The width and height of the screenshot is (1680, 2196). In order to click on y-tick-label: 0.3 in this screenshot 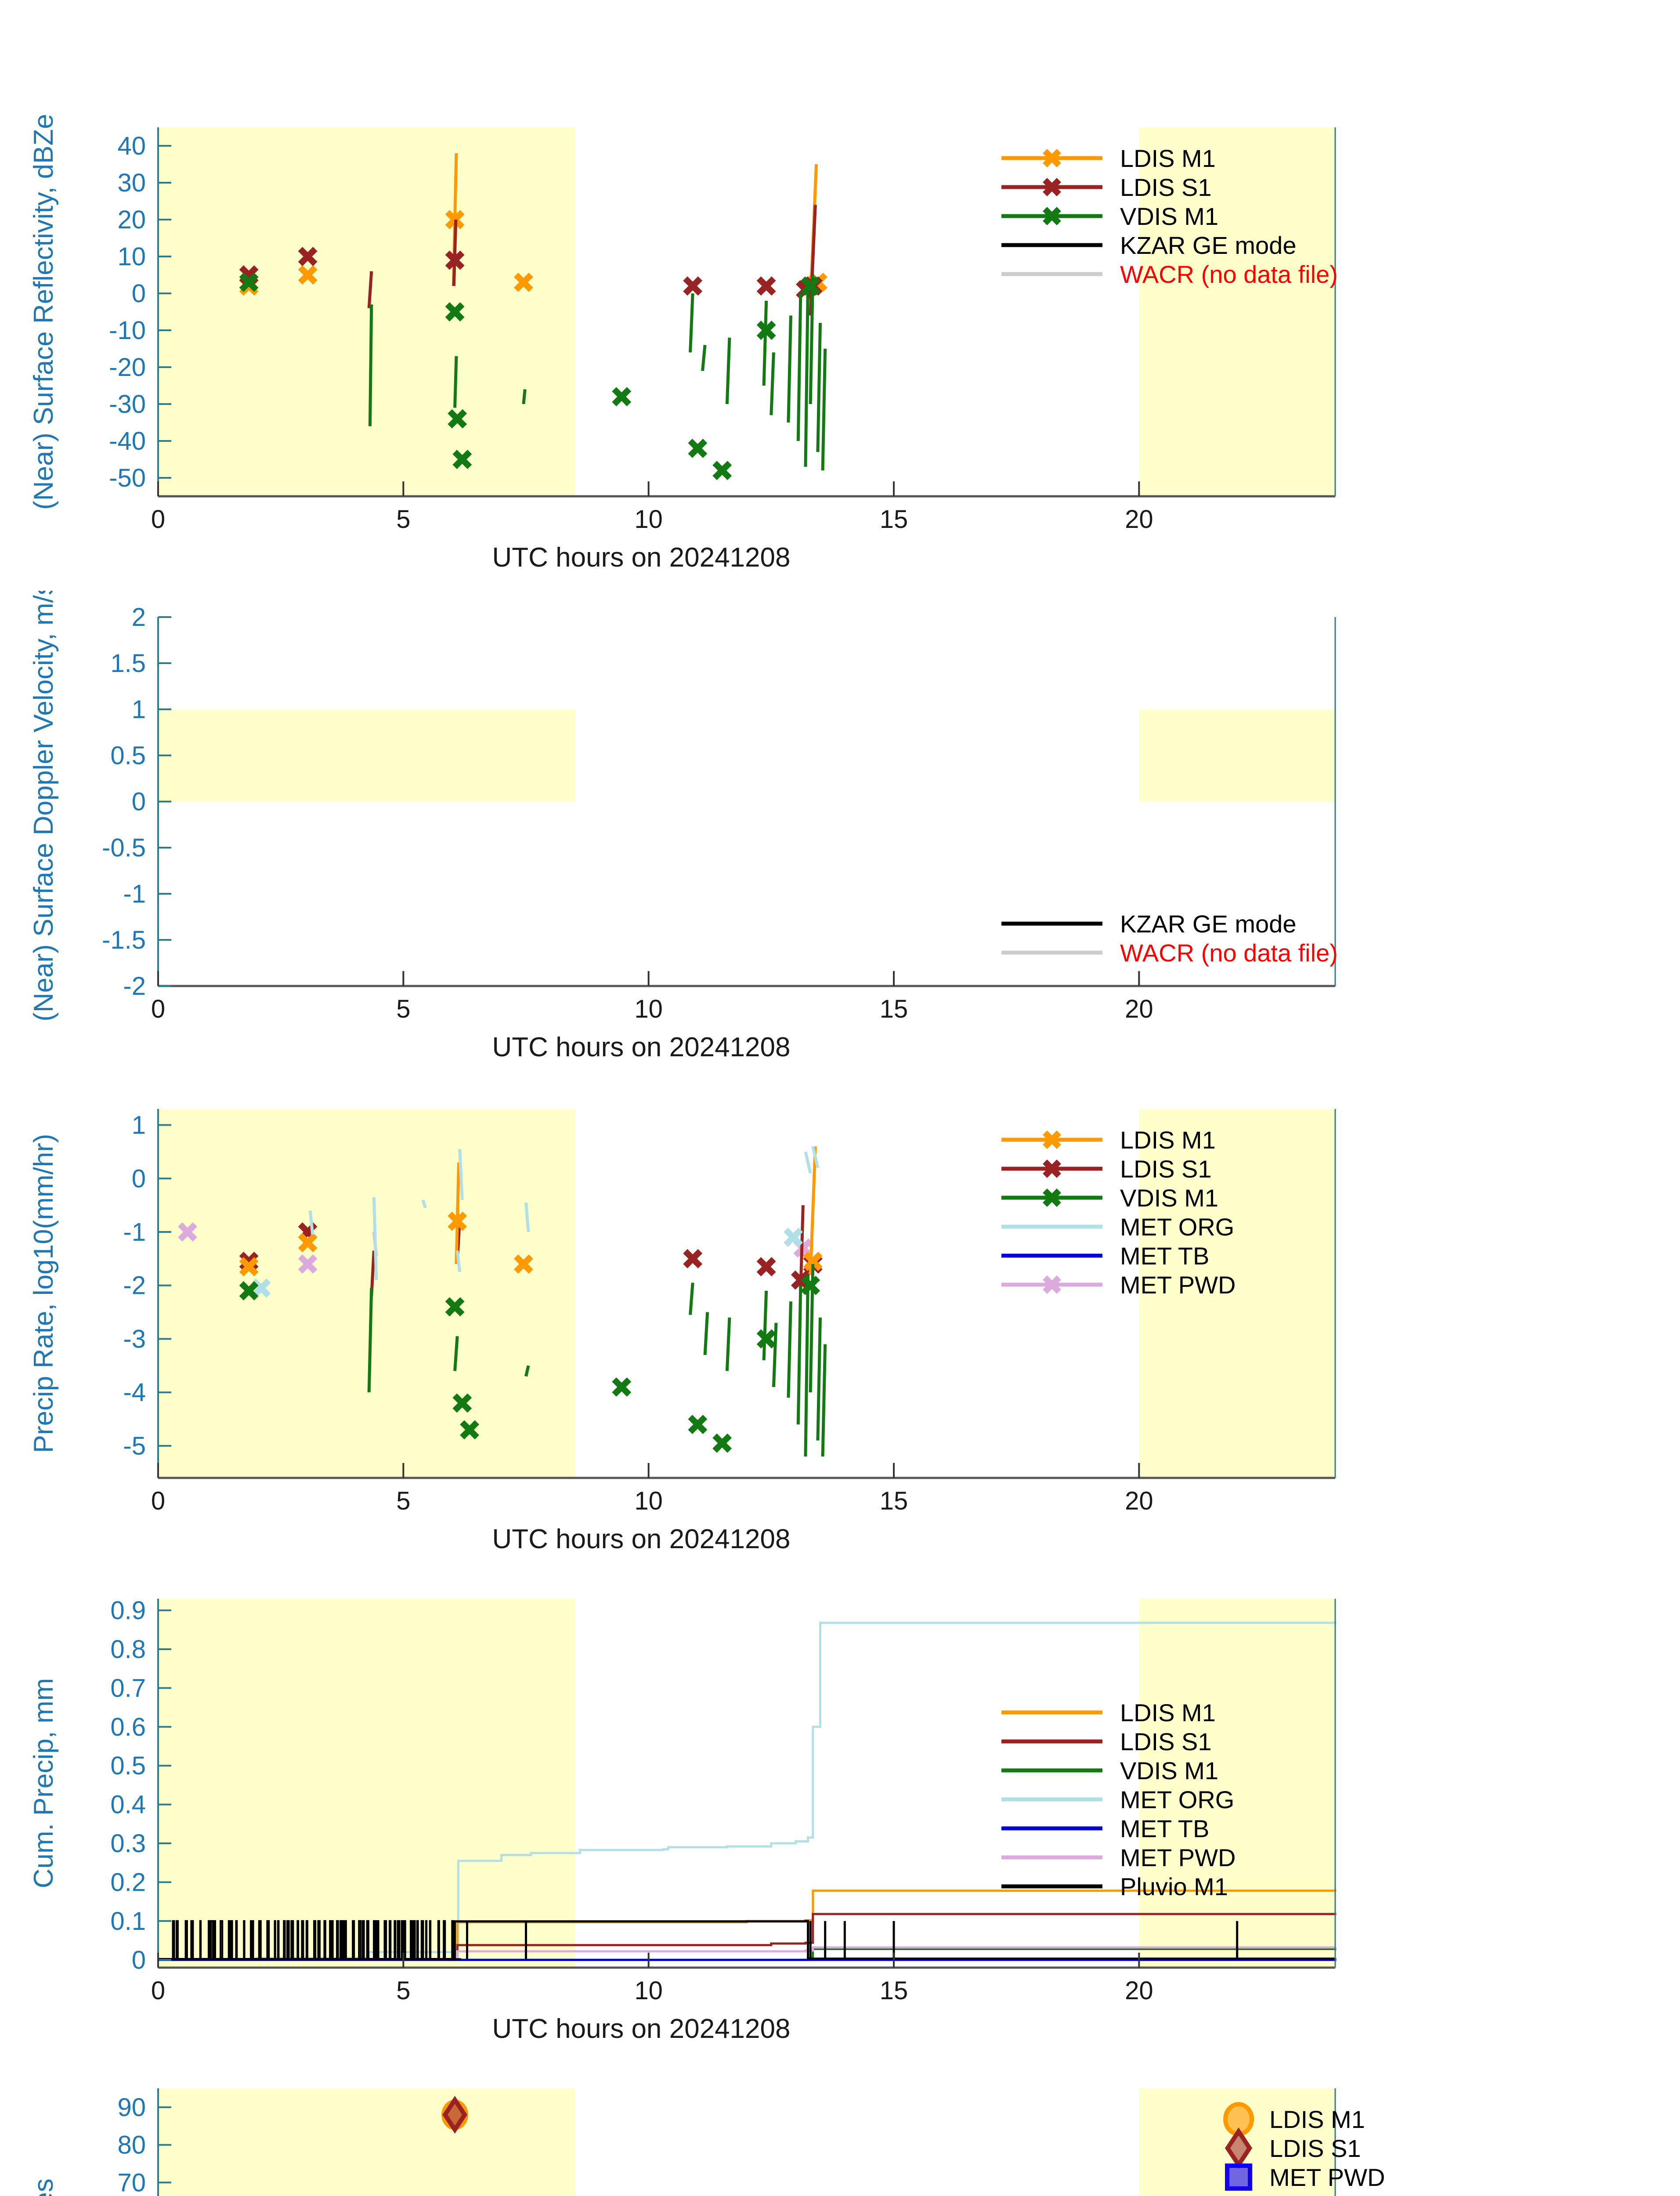, I will do `click(128, 1844)`.